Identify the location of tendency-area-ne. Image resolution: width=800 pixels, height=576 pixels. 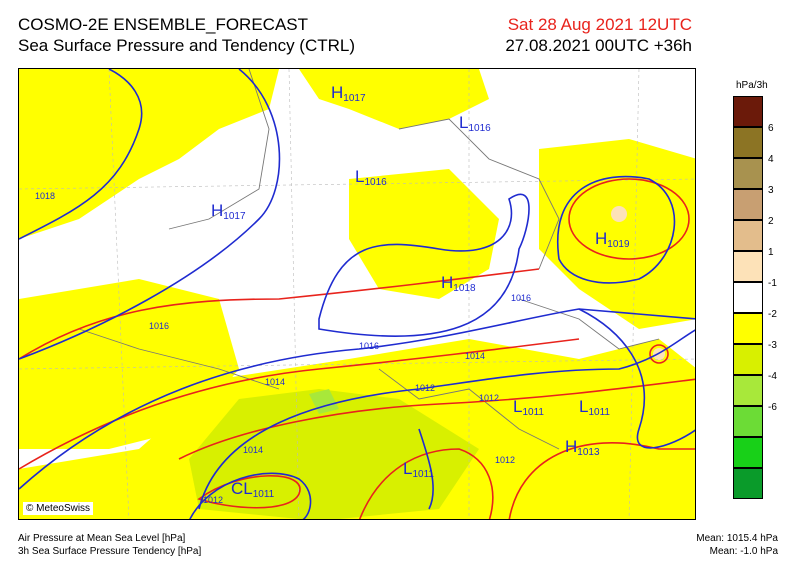
(617, 234).